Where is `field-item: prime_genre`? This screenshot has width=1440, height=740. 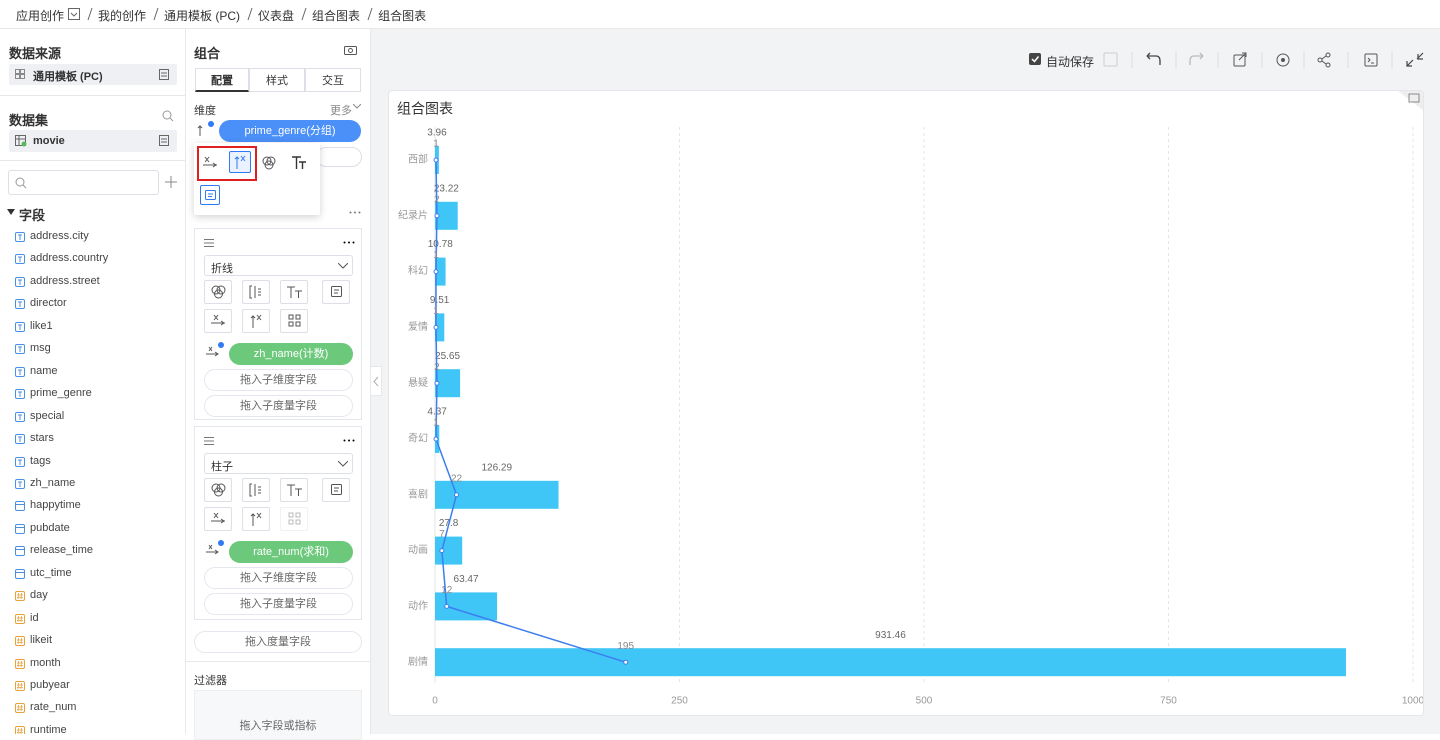 field-item: prime_genre is located at coordinates (61, 393).